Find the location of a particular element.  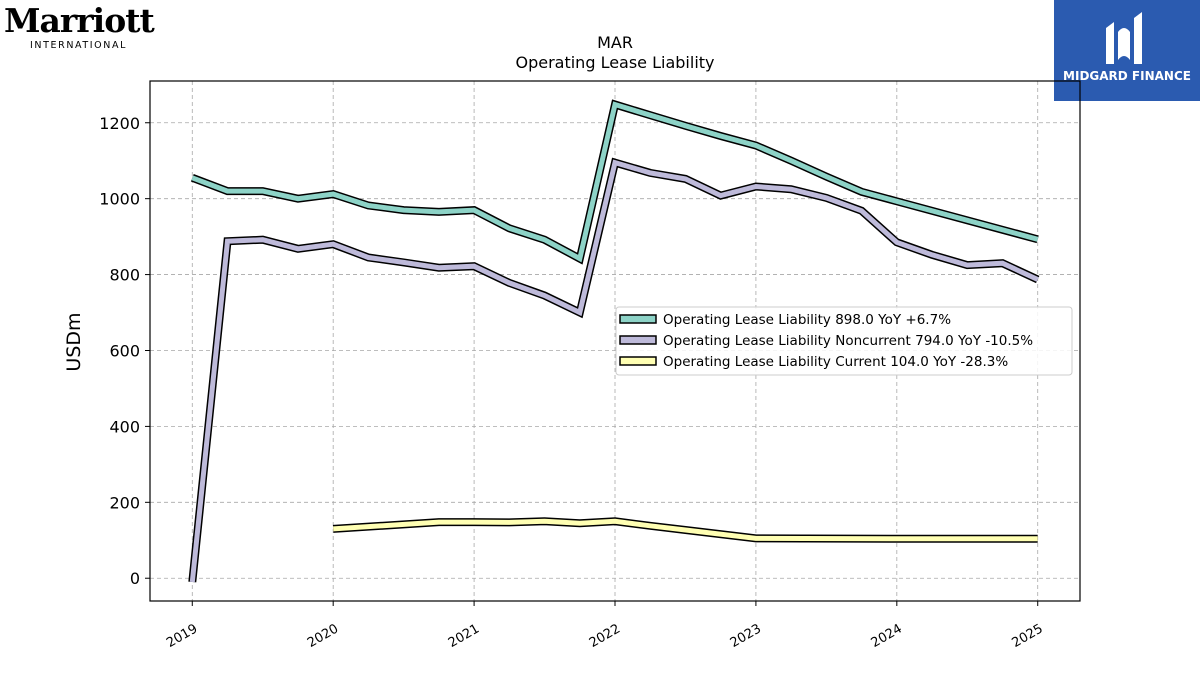

y-tick-label: 1000 is located at coordinates (119, 199).